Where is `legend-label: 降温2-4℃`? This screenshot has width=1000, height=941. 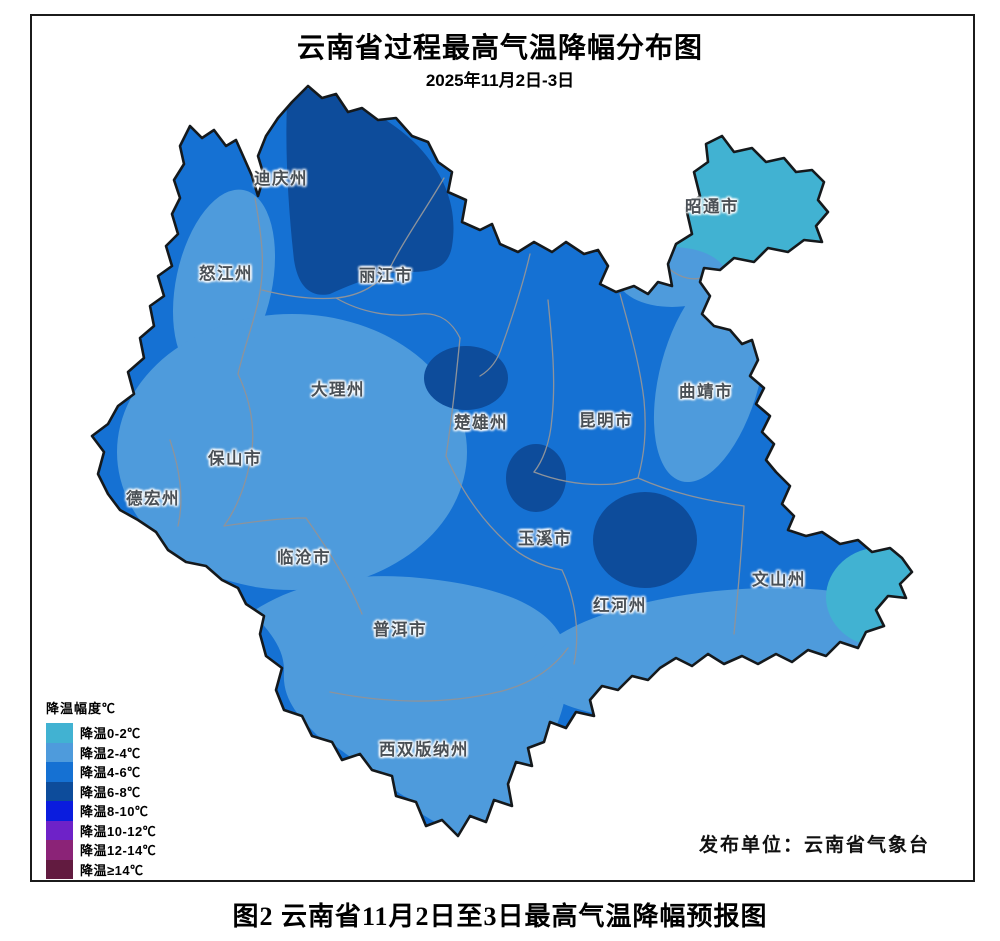 legend-label: 降温2-4℃ is located at coordinates (110, 753).